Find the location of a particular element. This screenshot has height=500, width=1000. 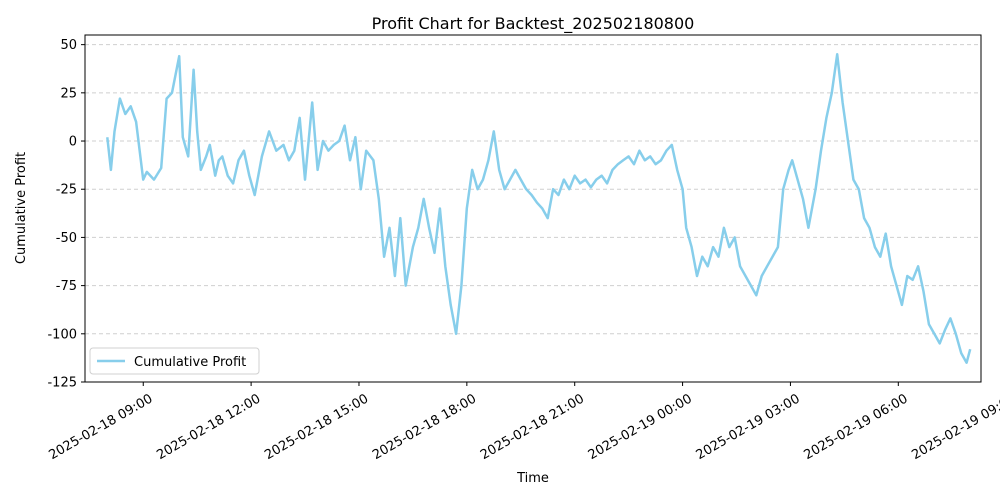

x-tick-label: 2025-02-19 03:00 is located at coordinates (748, 427).